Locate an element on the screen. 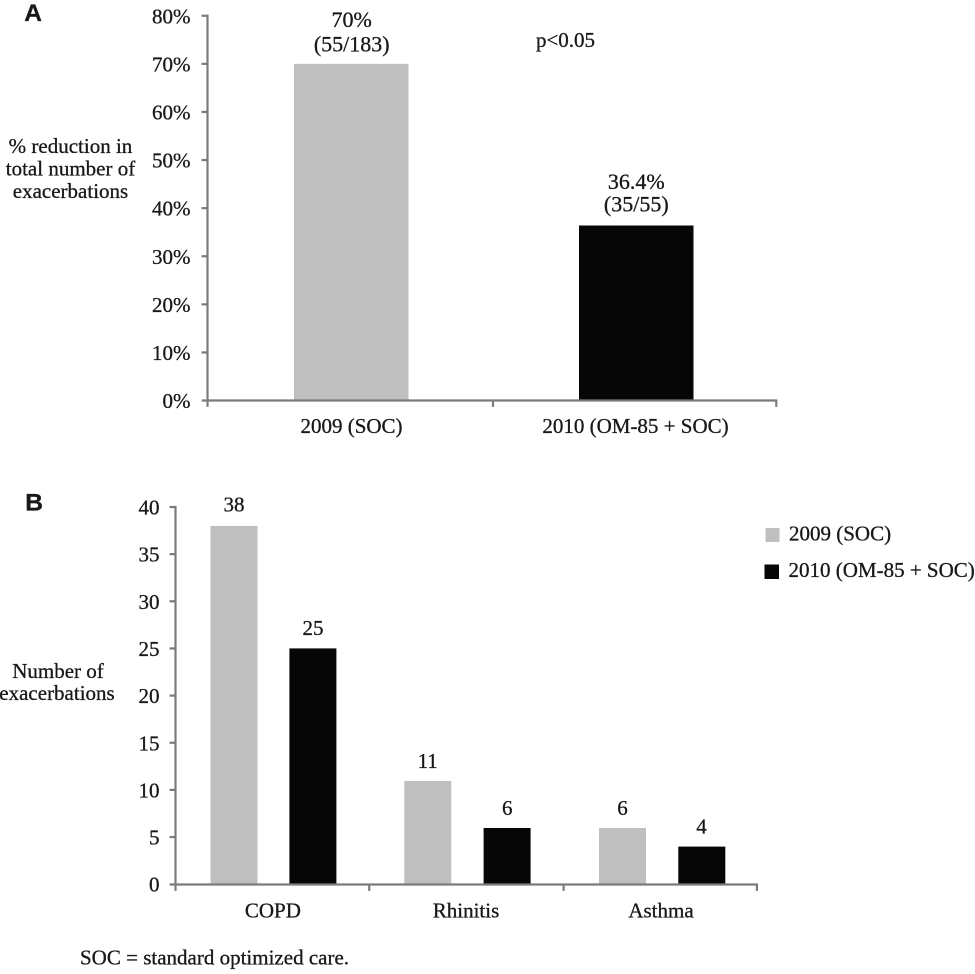  svg-text: 30 is located at coordinates (149, 602).